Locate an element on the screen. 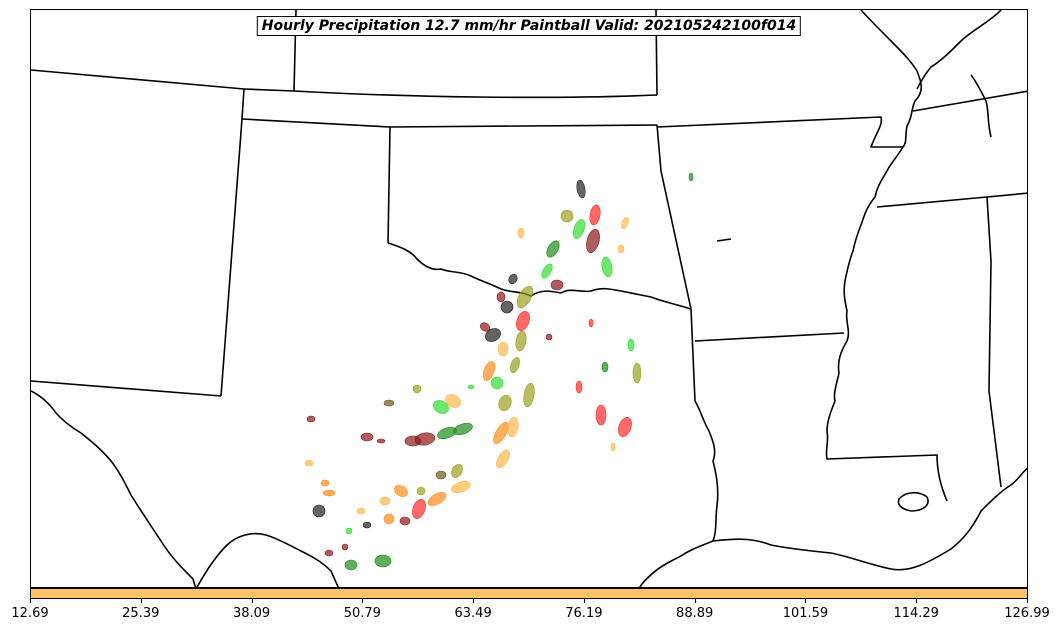 This screenshot has height=633, width=1062. new-mexico-colorado-border is located at coordinates (231, 257).